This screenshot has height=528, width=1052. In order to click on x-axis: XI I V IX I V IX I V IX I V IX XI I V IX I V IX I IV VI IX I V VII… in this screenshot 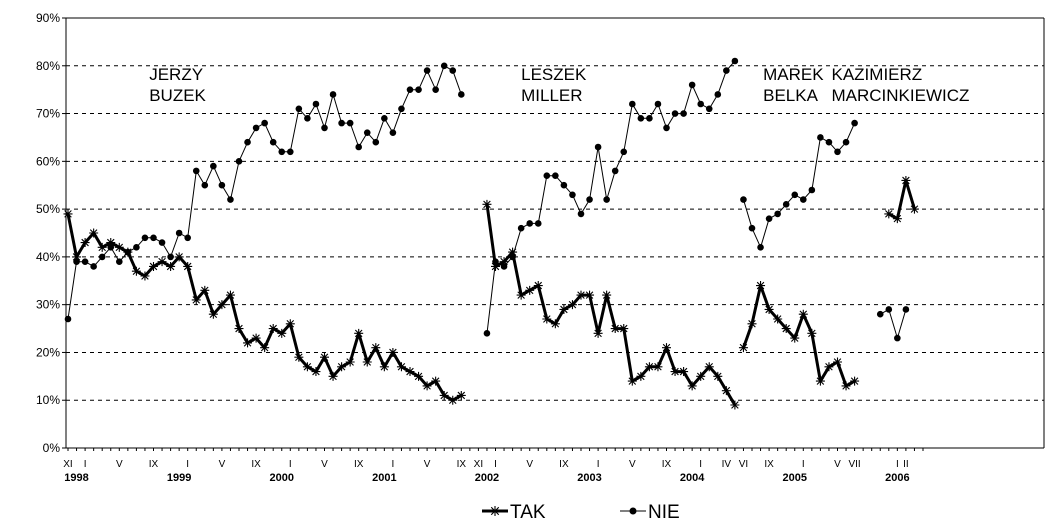, I will do `click(553, 465)`.